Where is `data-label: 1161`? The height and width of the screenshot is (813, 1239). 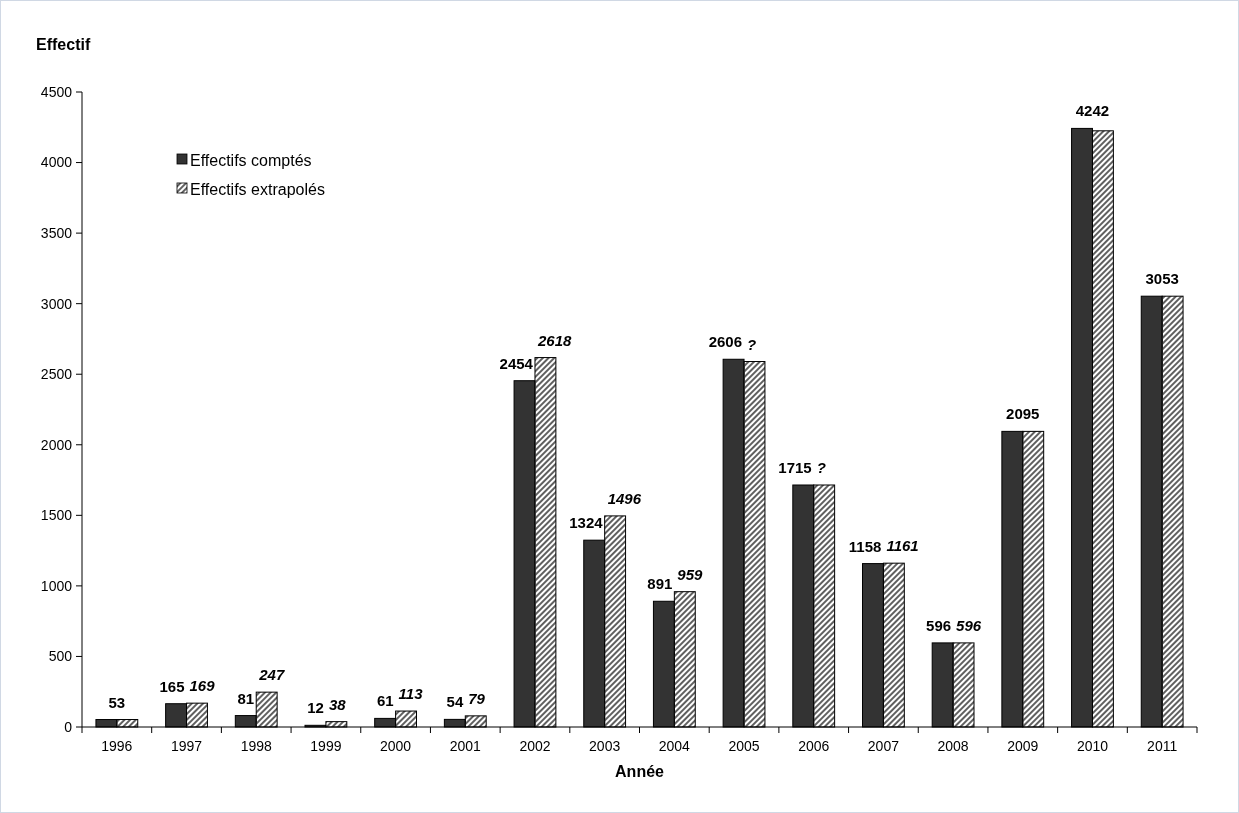 data-label: 1161 is located at coordinates (902, 546).